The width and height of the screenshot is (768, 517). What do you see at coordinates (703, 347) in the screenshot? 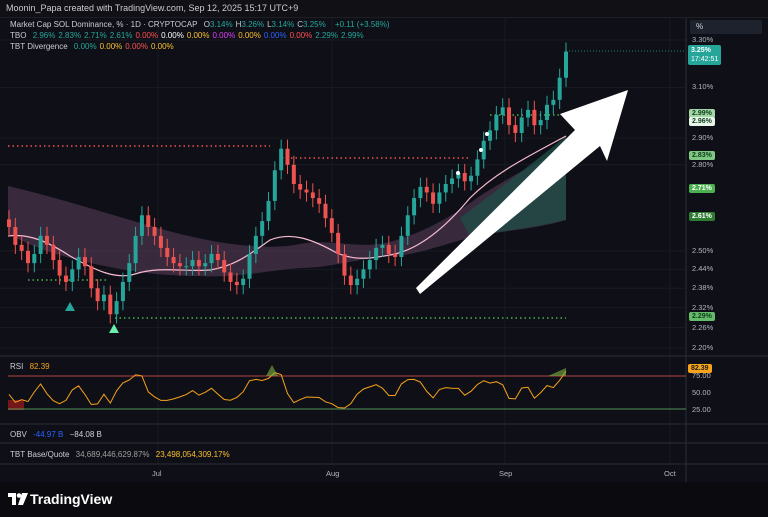
I see `price-tick-label: 2.20%` at bounding box center [703, 347].